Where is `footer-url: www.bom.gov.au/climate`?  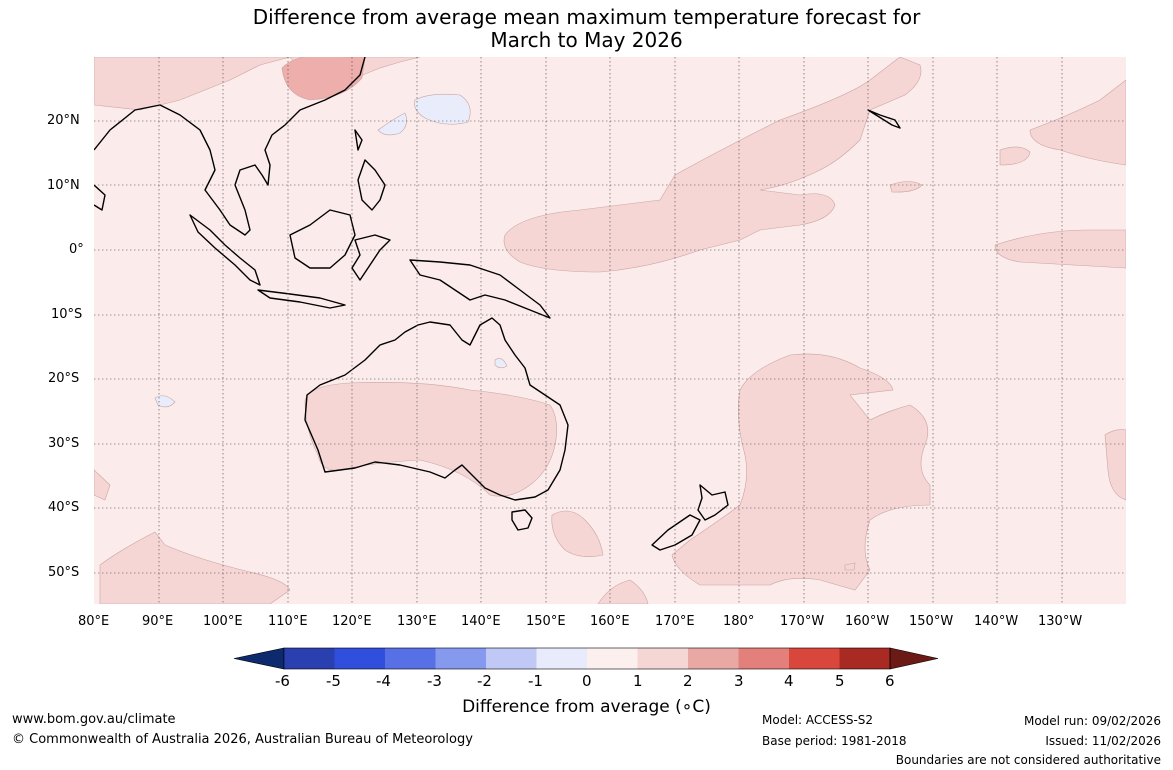
footer-url: www.bom.gov.au/climate is located at coordinates (94, 719).